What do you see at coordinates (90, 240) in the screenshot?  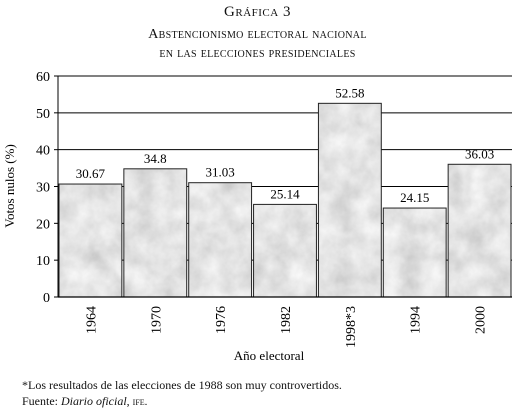 I see `bar-1964` at bounding box center [90, 240].